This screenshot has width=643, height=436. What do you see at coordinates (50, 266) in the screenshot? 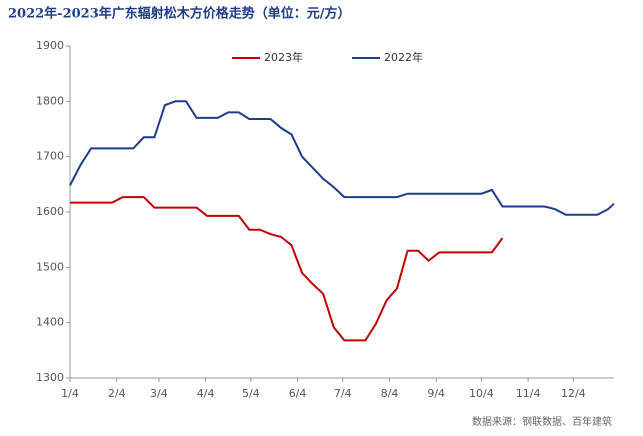
I see `y-tick-label: 1500` at bounding box center [50, 266].